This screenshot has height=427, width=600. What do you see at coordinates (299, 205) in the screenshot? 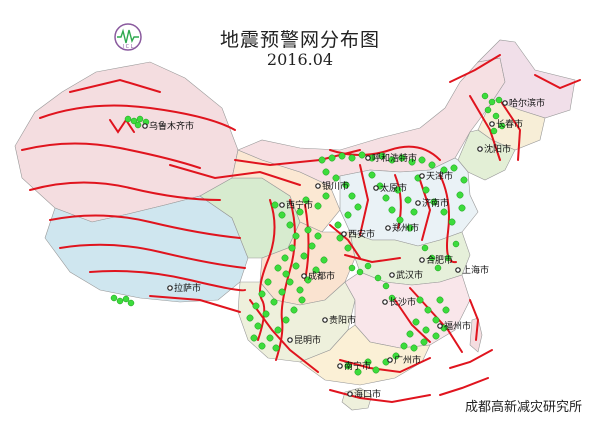
I see `city-label: 西宁市` at bounding box center [299, 205].